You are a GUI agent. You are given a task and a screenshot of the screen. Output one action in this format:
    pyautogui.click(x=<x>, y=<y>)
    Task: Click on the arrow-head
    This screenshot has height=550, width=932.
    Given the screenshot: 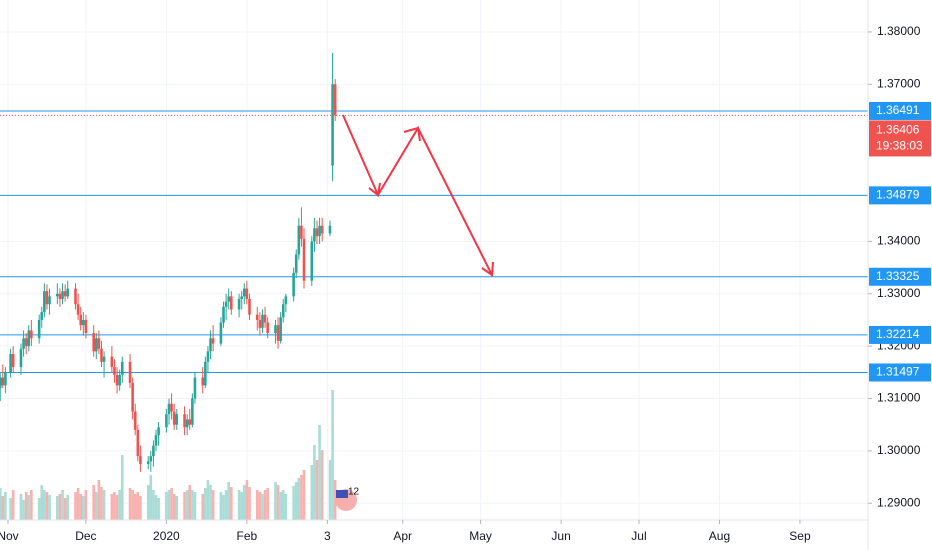 What is the action you would take?
    pyautogui.click(x=487, y=269)
    